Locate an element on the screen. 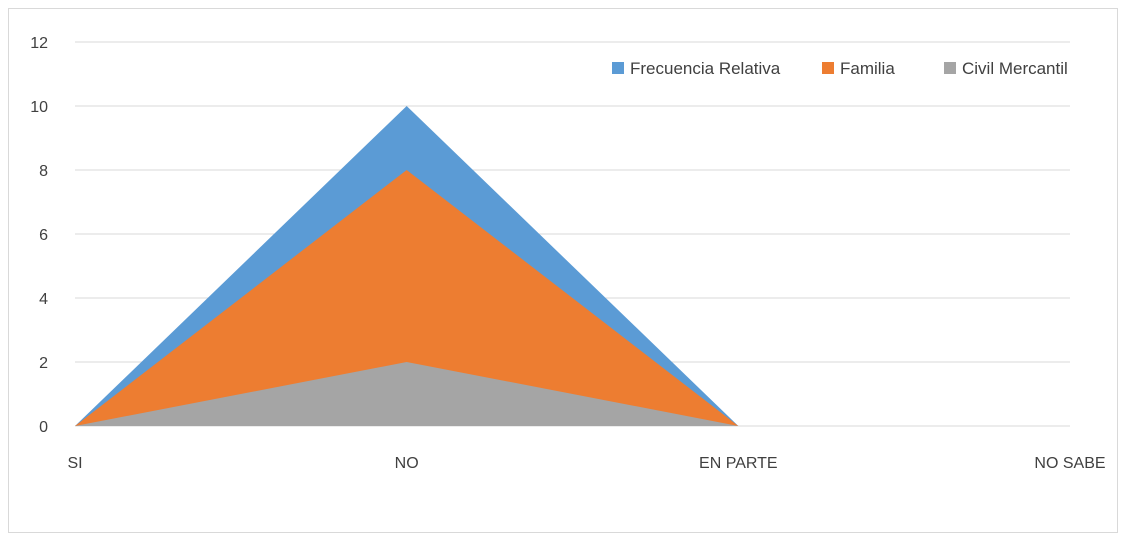 The image size is (1128, 541). y-tick-label: 0 is located at coordinates (43, 427).